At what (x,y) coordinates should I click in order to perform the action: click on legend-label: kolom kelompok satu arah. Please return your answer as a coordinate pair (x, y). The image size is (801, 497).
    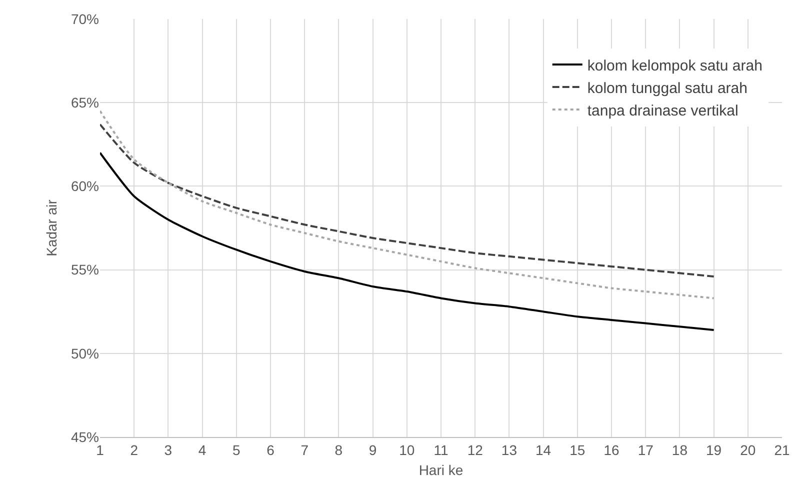
    Looking at the image, I should click on (674, 65).